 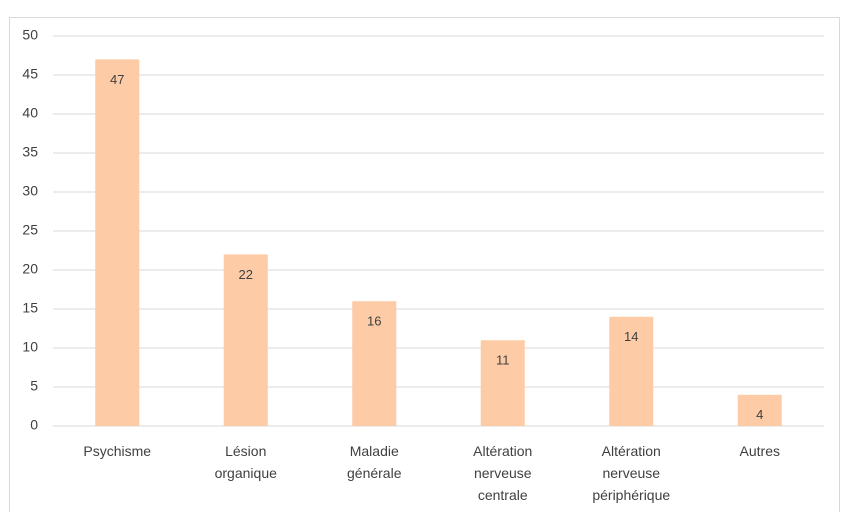 I want to click on y-tick-label: 25, so click(x=30, y=230).